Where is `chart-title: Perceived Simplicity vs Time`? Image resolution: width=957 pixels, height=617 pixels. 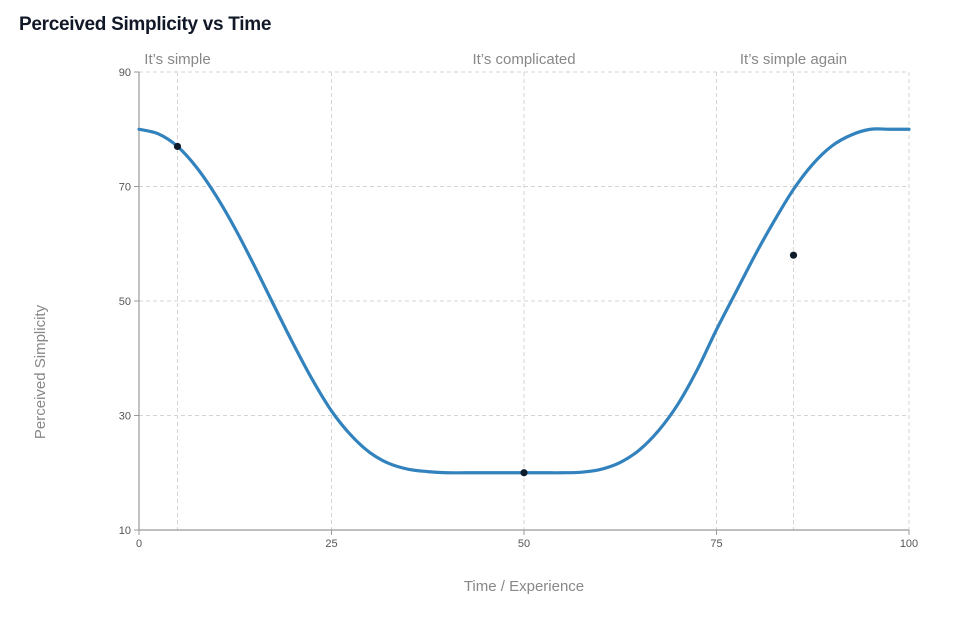
chart-title: Perceived Simplicity vs Time is located at coordinates (145, 24).